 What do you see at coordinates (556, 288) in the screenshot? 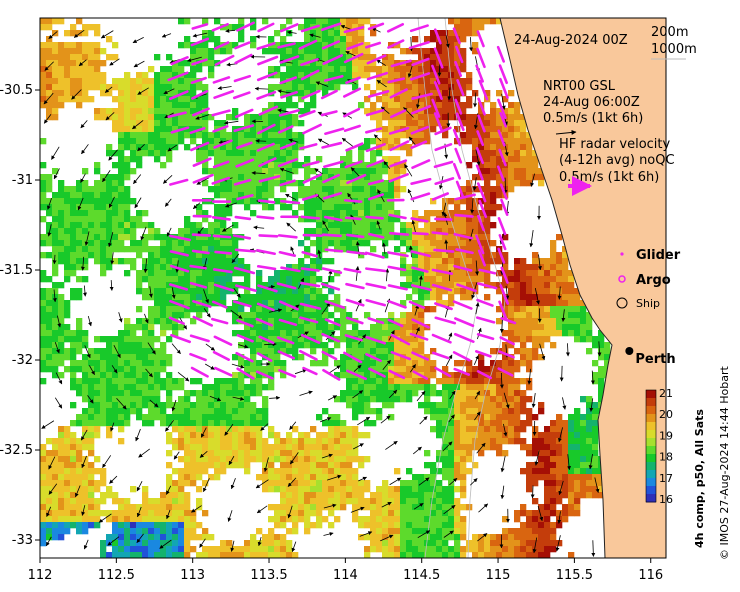
I see `coastline` at bounding box center [556, 288].